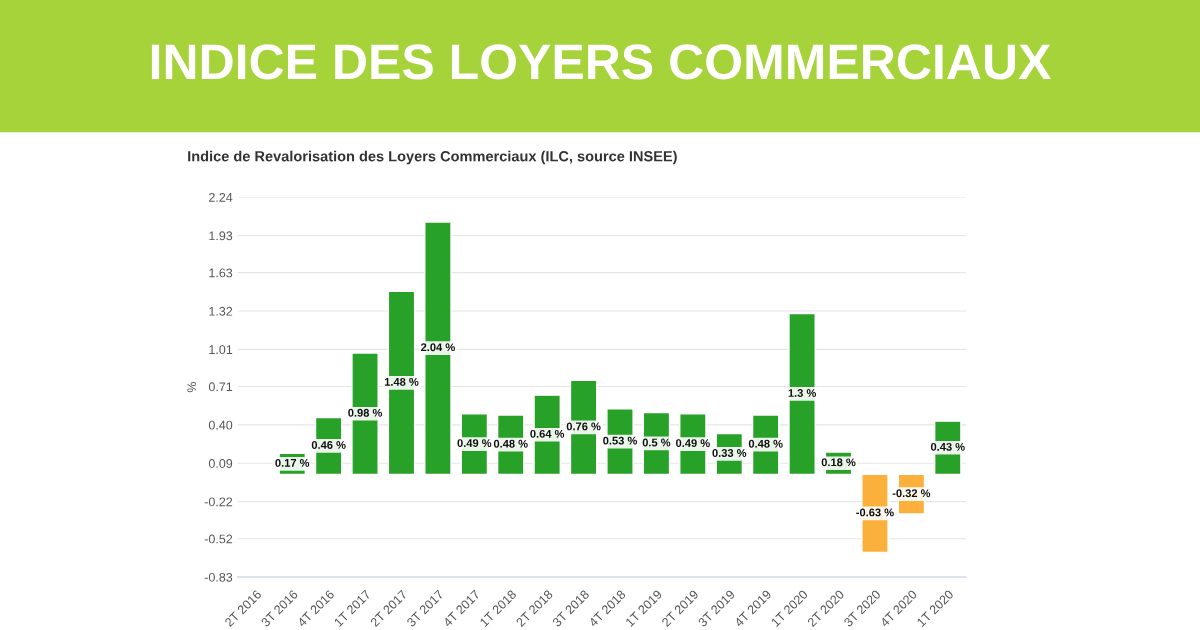  What do you see at coordinates (220, 425) in the screenshot?
I see `y-tick-label: 0.40` at bounding box center [220, 425].